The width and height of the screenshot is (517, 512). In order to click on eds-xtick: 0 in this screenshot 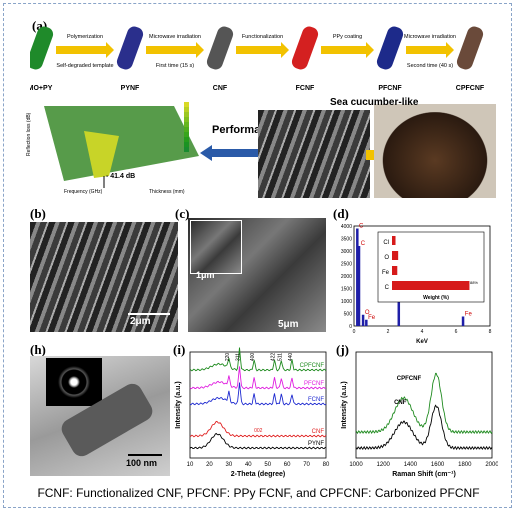, I will do `click(354, 332)`.